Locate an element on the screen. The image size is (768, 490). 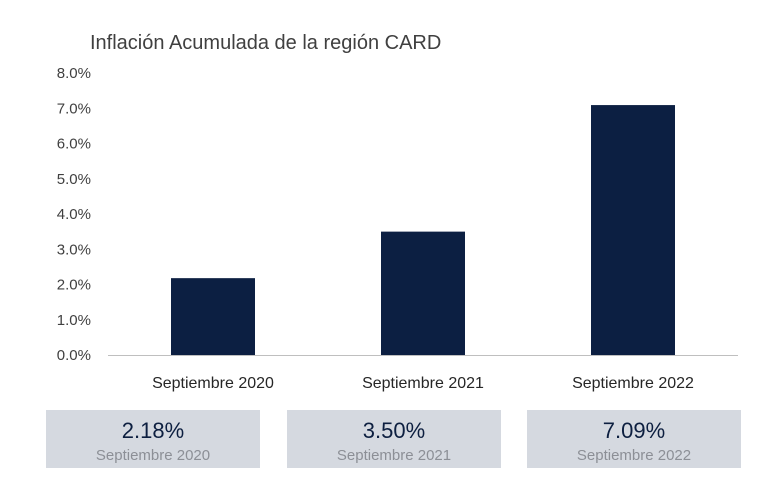
y-tick-label: 2.0% is located at coordinates (74, 285).